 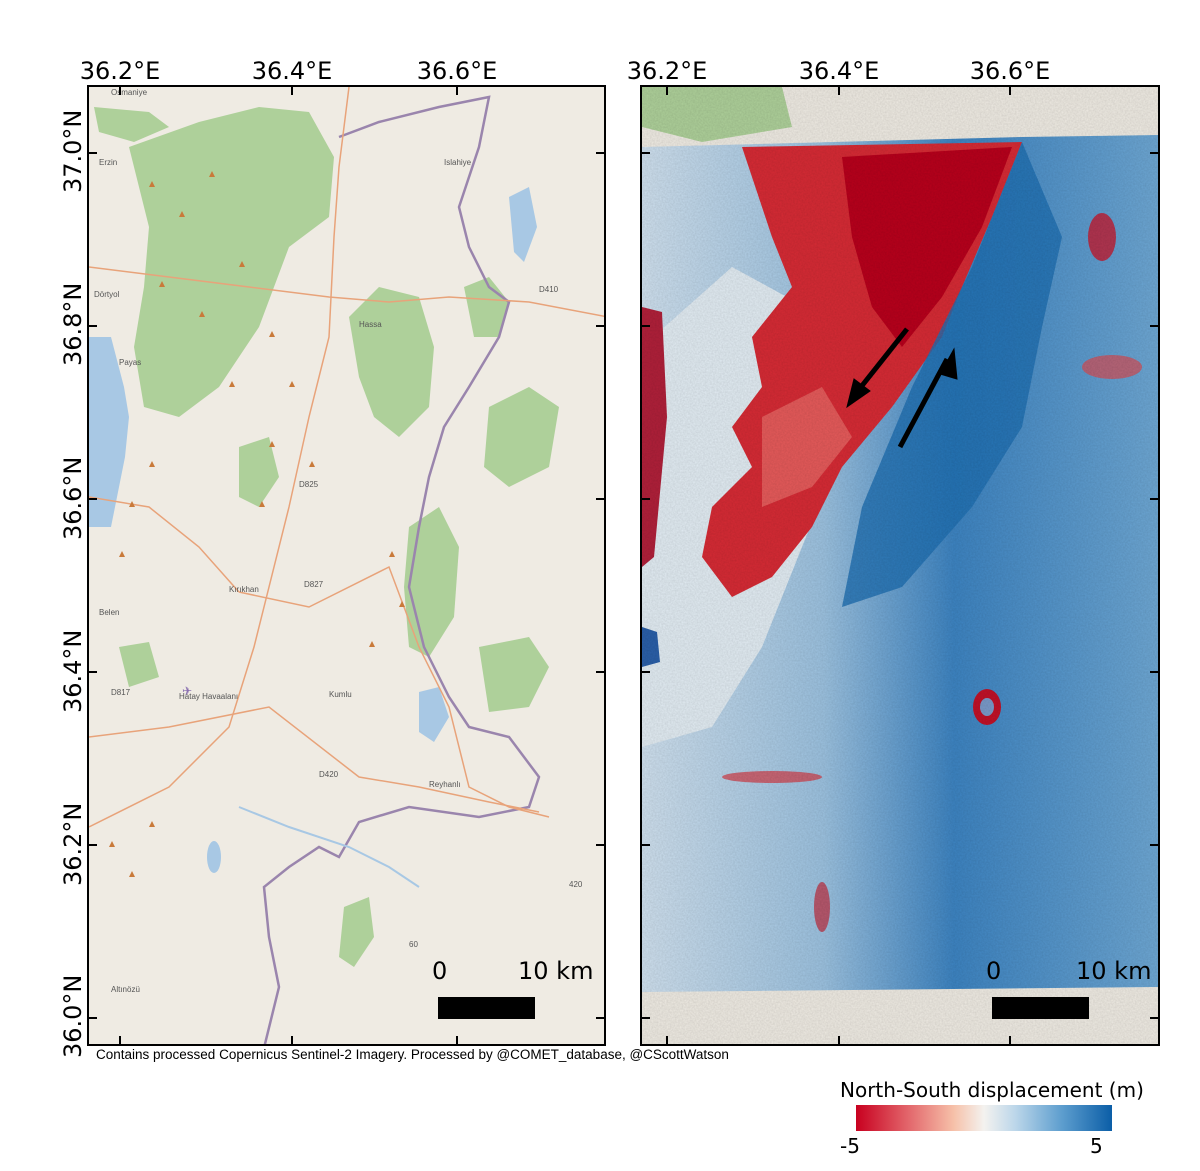 What do you see at coordinates (125, 989) in the screenshot?
I see `place-label: Altınözü` at bounding box center [125, 989].